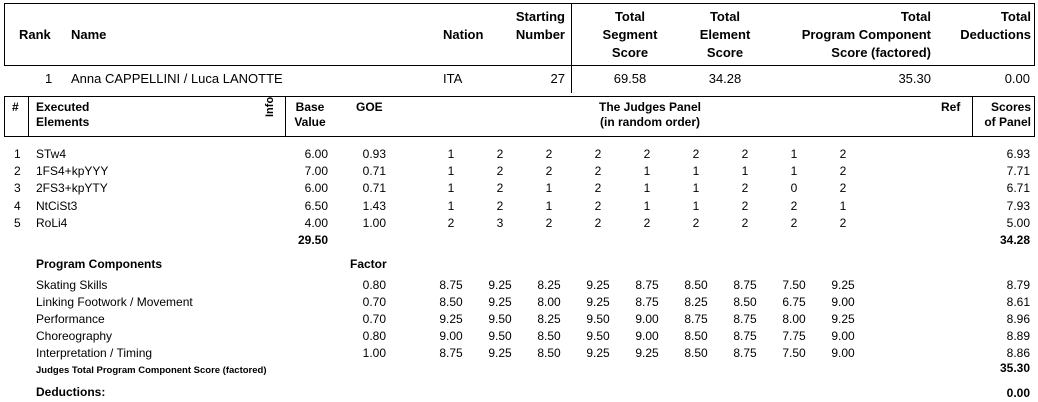 The height and width of the screenshot is (402, 1038). What do you see at coordinates (1018, 285) in the screenshot?
I see `component-score: 8.79` at bounding box center [1018, 285].